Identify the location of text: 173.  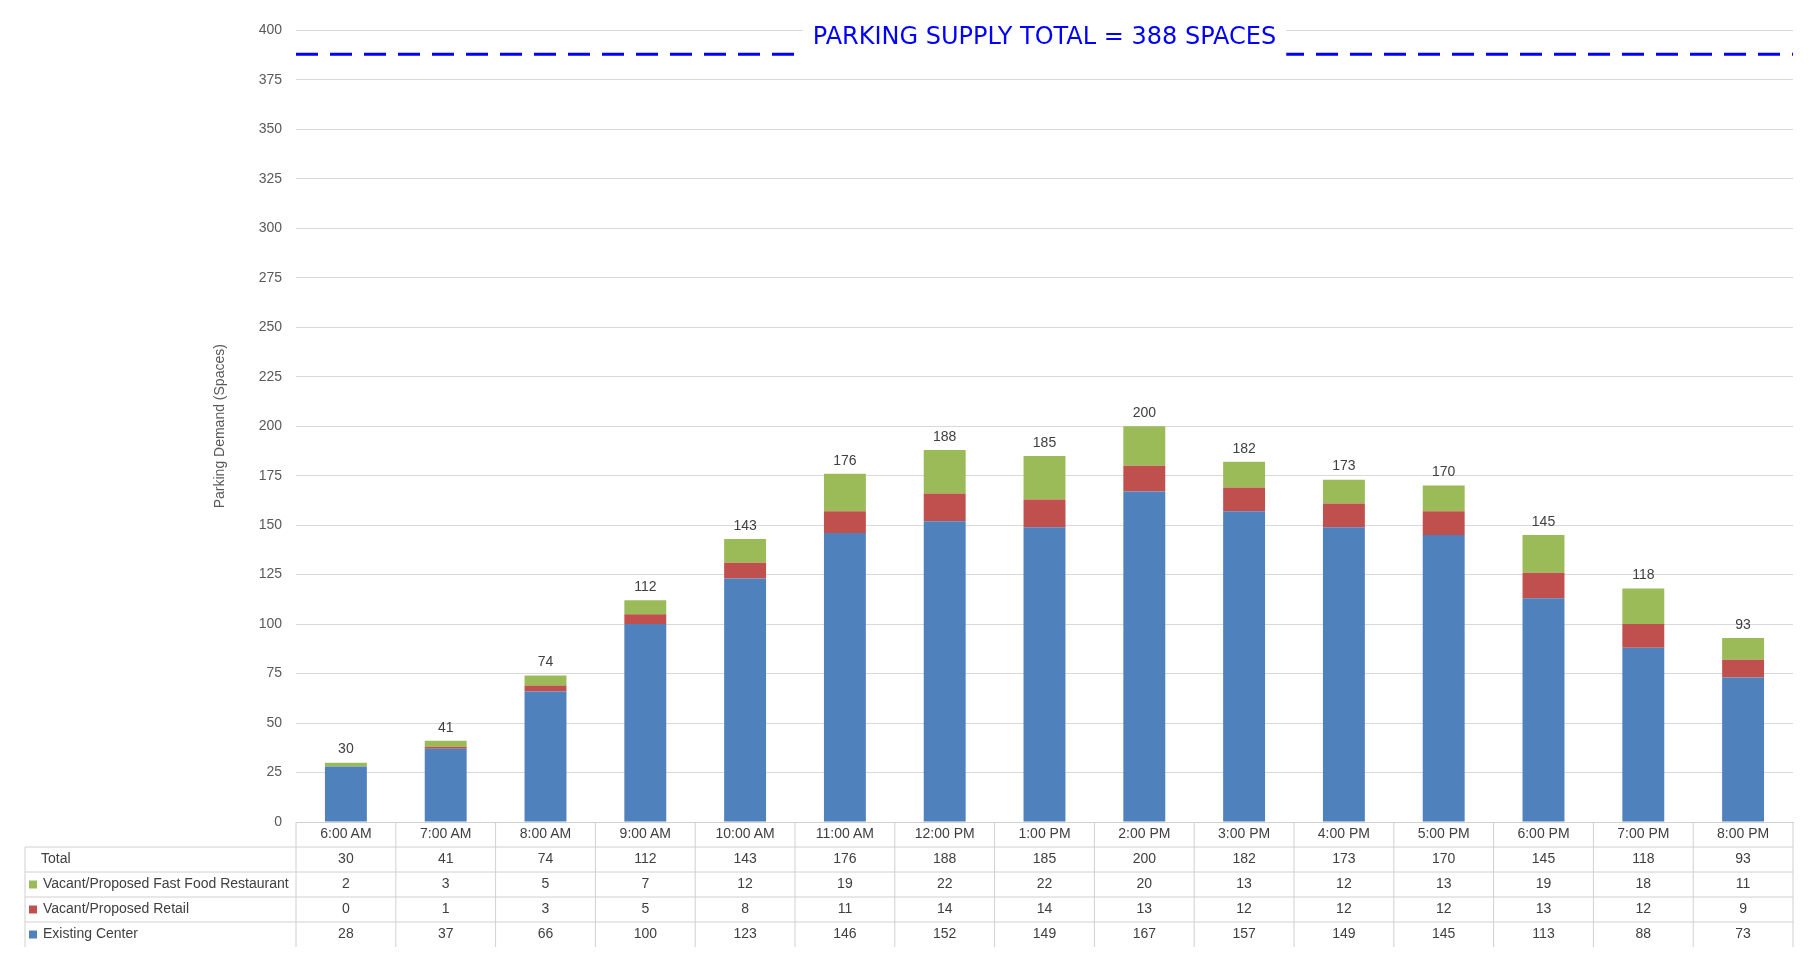
(1344, 858).